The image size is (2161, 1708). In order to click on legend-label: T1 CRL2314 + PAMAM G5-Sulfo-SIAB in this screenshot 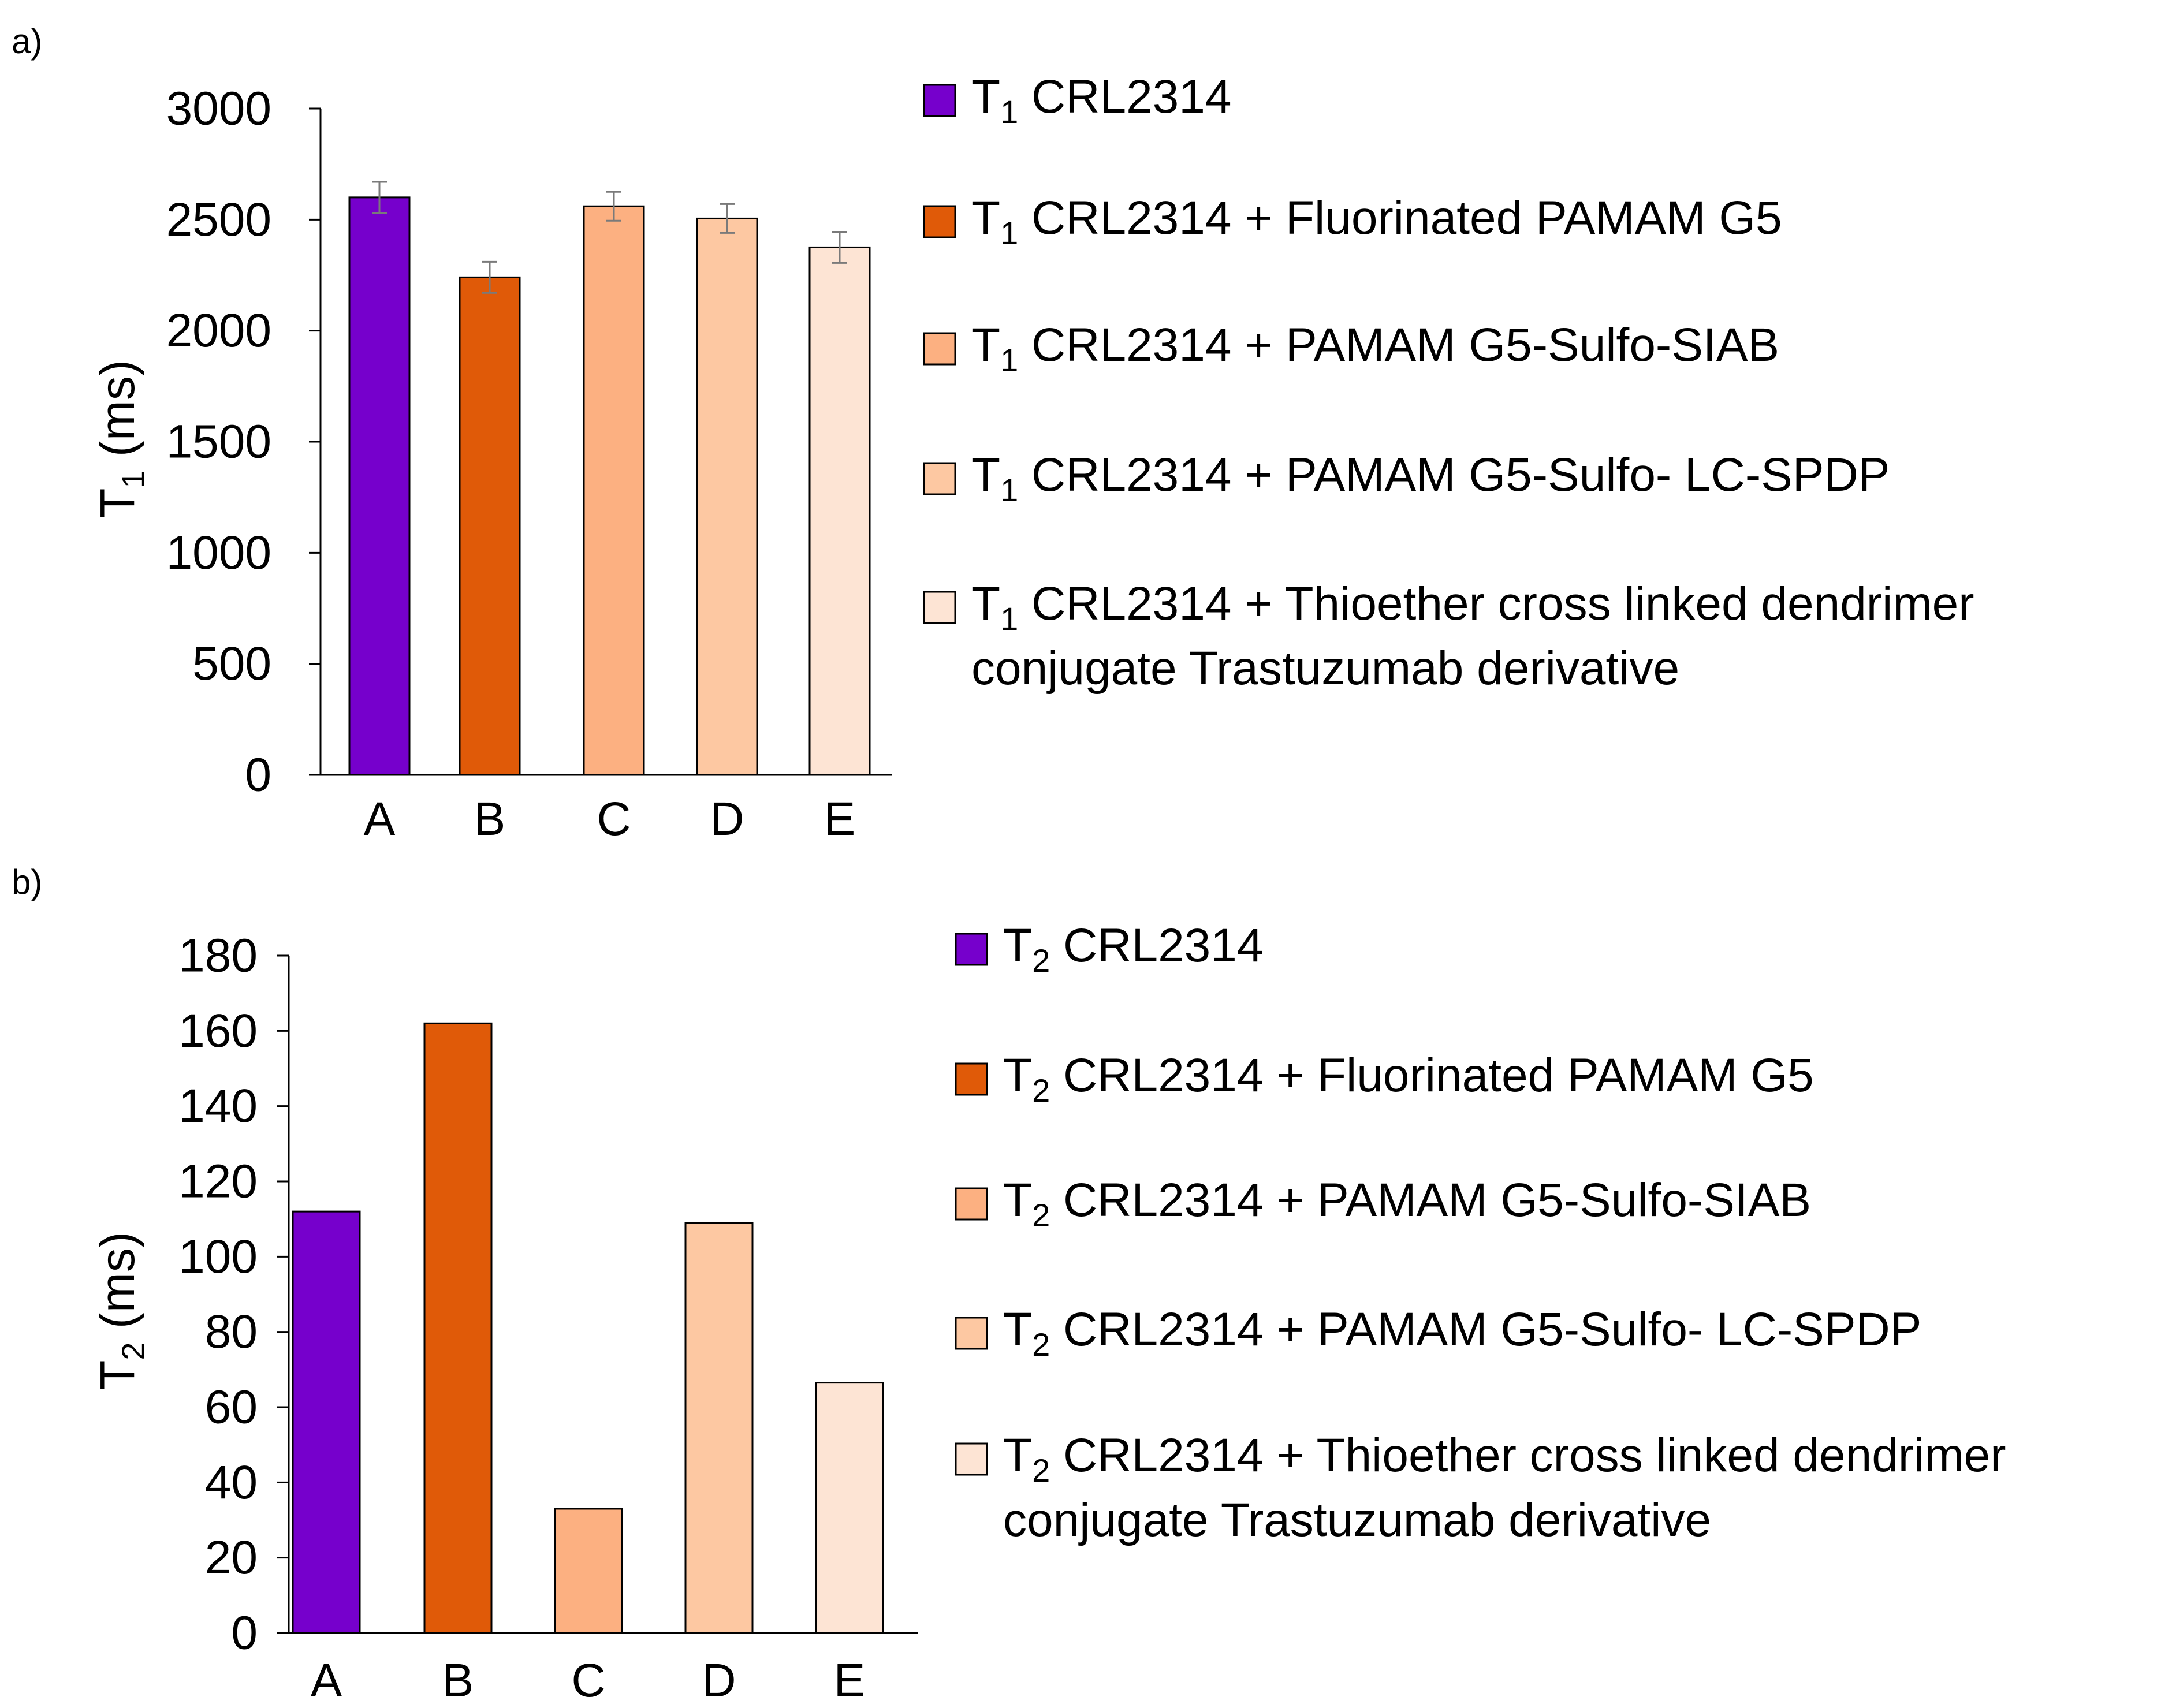, I will do `click(1375, 349)`.